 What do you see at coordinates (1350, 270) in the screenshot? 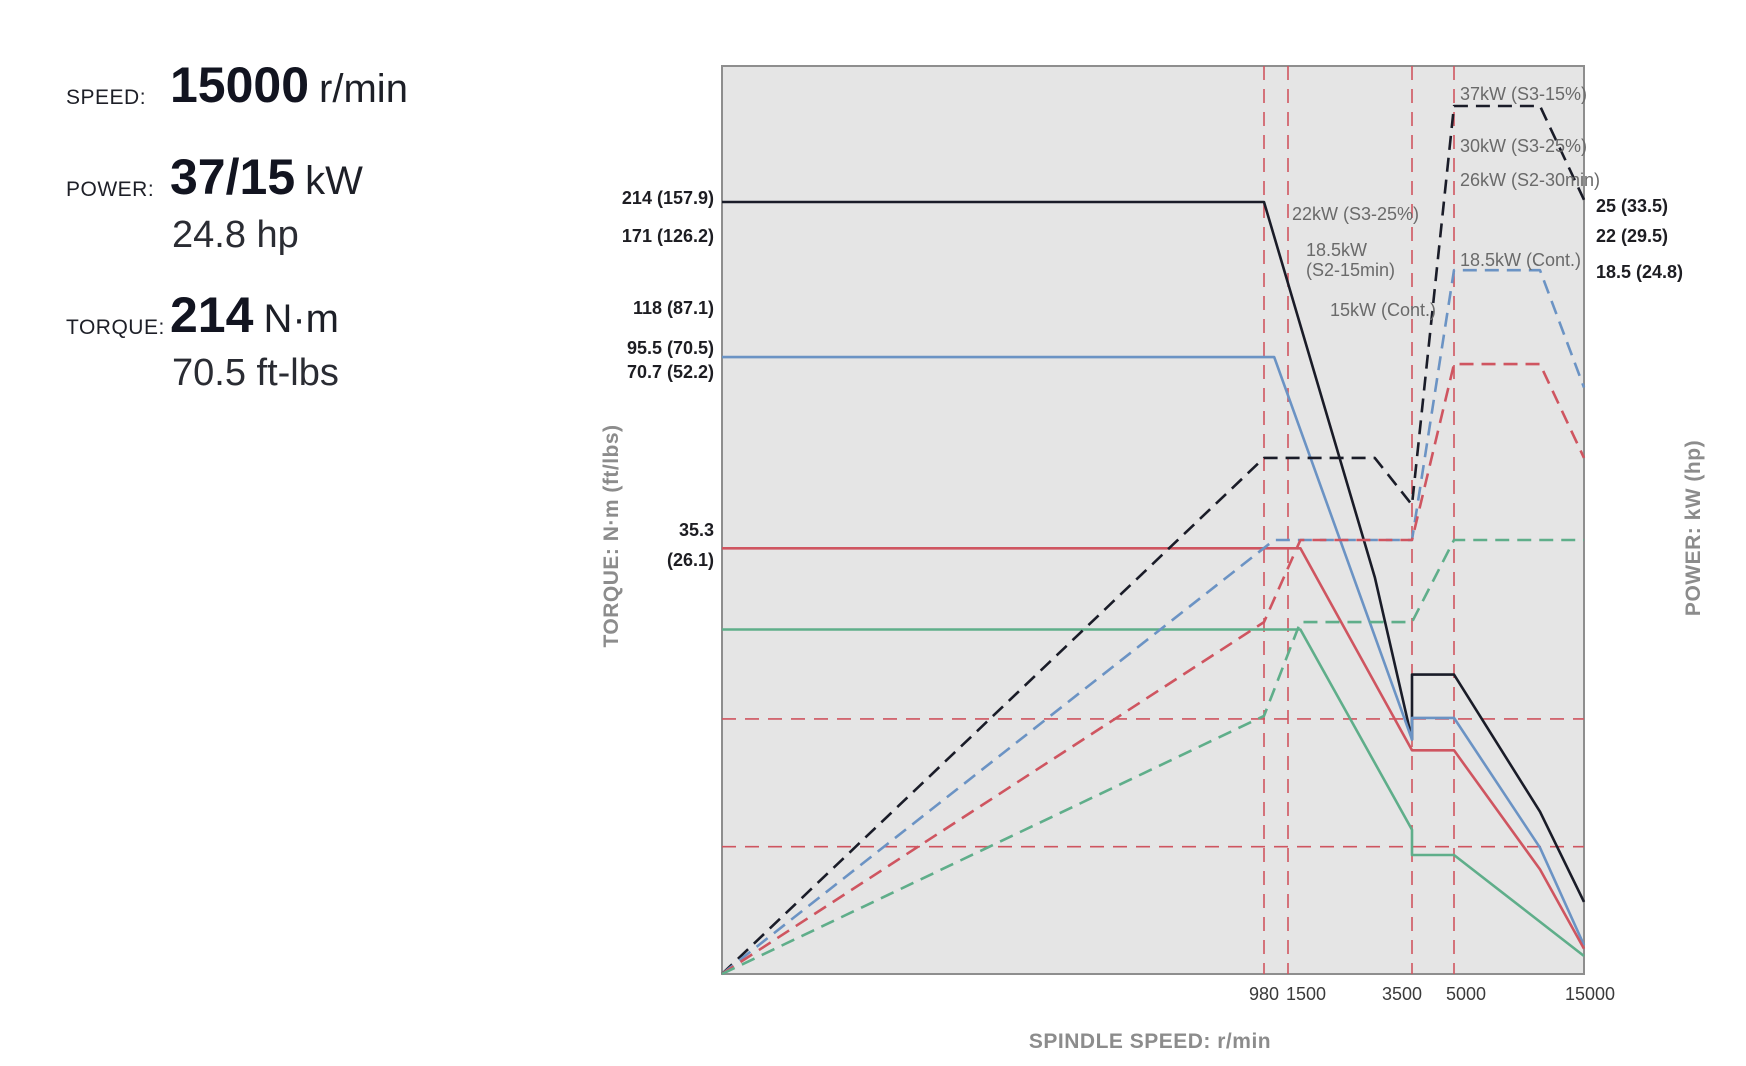
I see `annotation-line2: (S2-15min)` at bounding box center [1350, 270].